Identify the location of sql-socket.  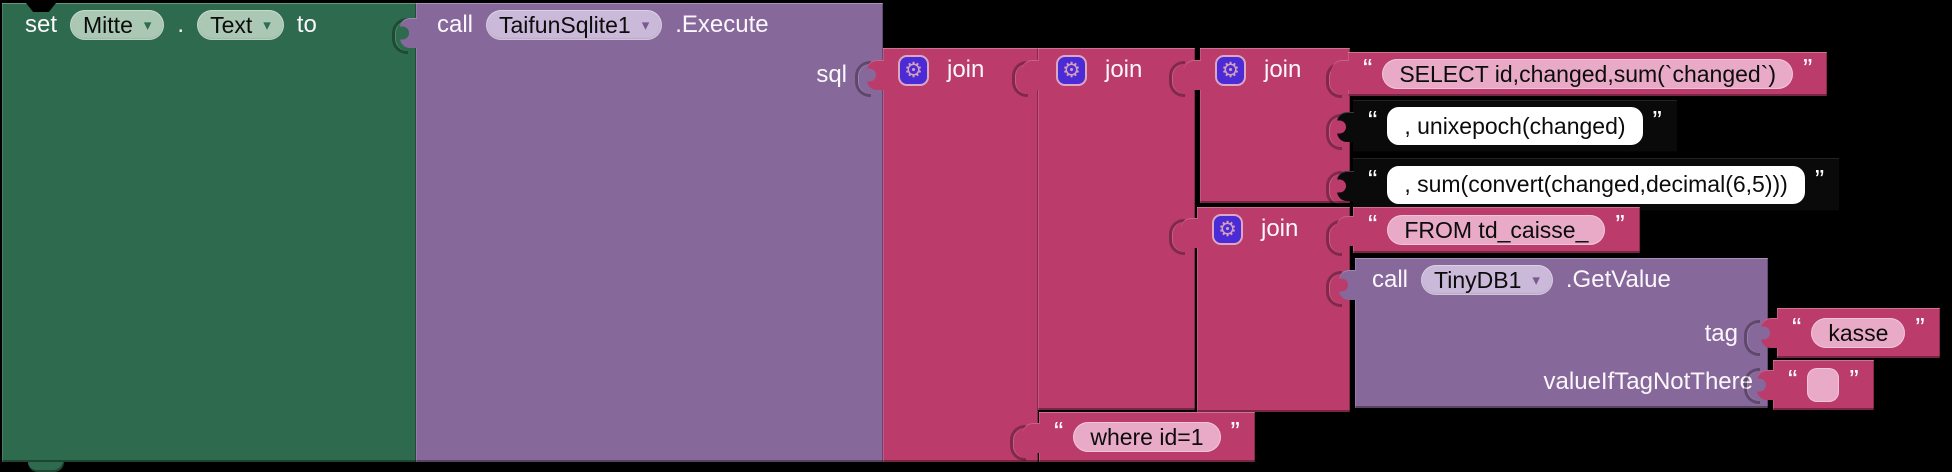
(863, 79).